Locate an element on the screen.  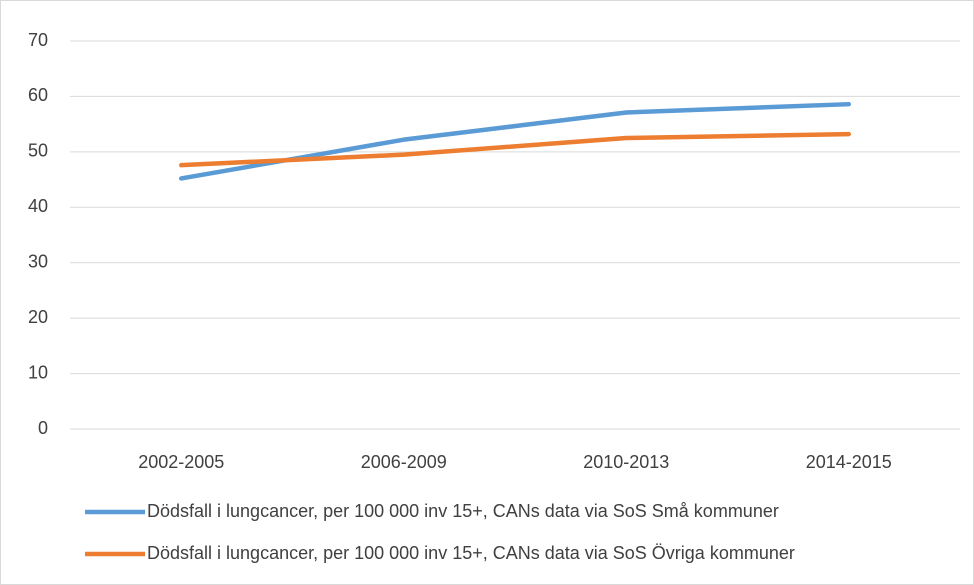
y-tick-label: 50 is located at coordinates (38, 151).